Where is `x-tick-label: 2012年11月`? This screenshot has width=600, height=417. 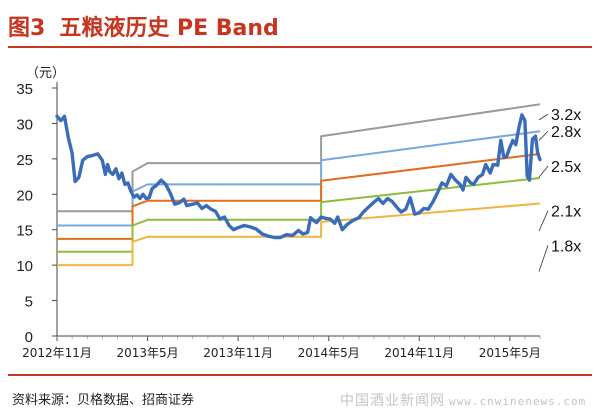
x-tick-label: 2012年11月 is located at coordinates (57, 353).